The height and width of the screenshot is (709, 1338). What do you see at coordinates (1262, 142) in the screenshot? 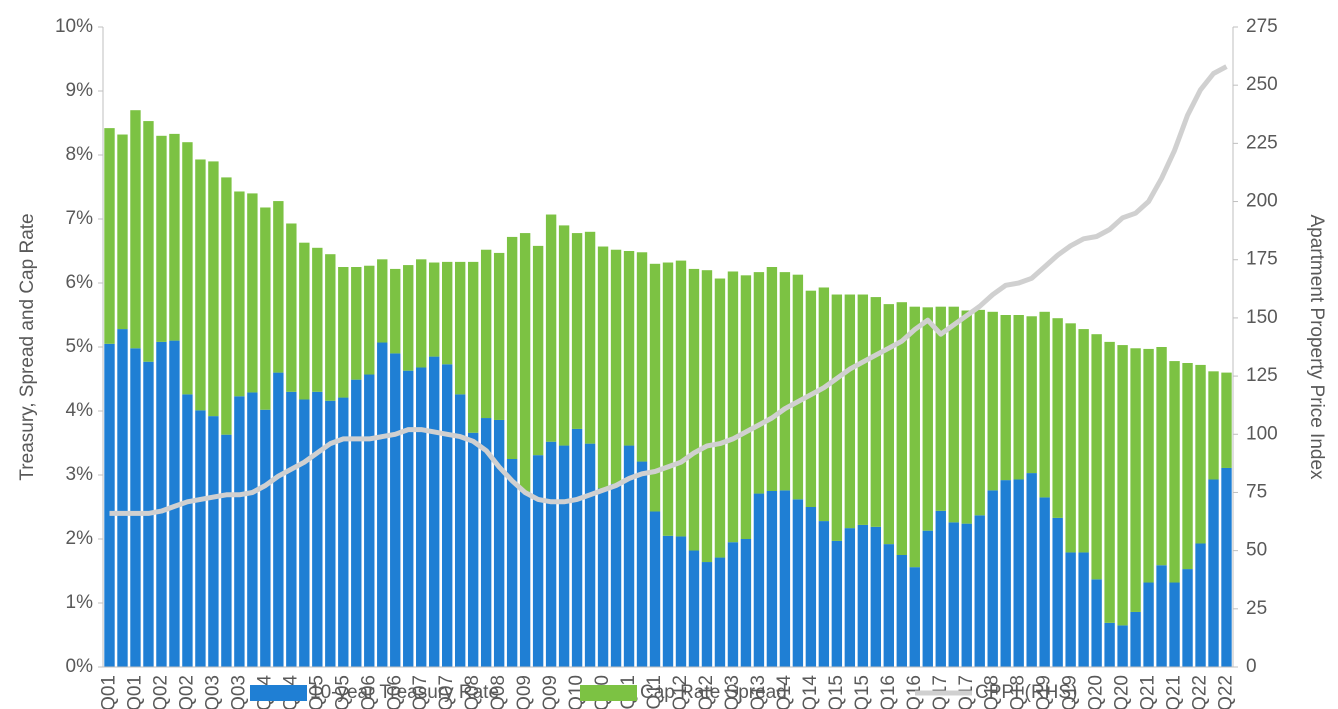
I see `y2-tick-label: 225` at bounding box center [1262, 142].